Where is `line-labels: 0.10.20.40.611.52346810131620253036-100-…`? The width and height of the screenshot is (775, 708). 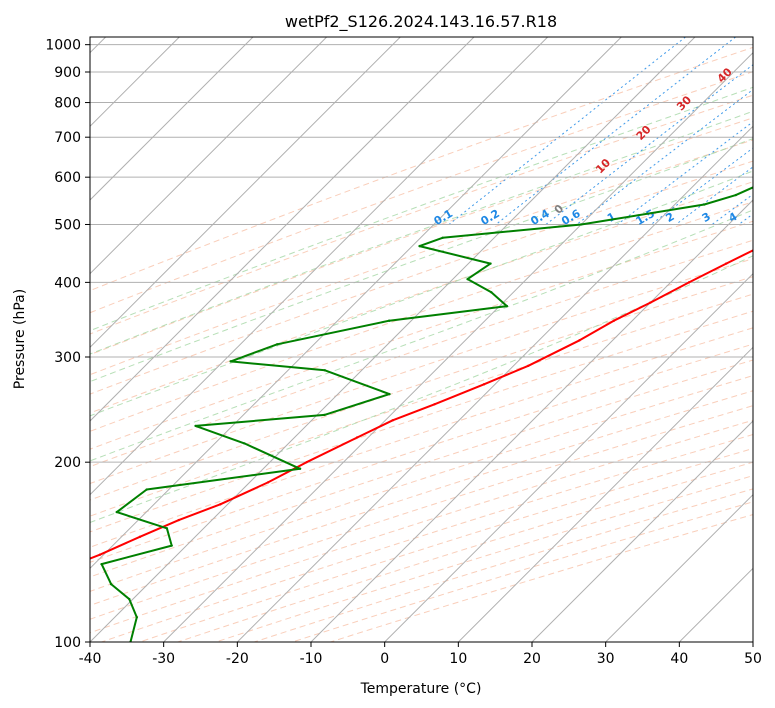 line-labels: 0.10.20.40.611.52346810131620253036-100-… is located at coordinates (586, 146).